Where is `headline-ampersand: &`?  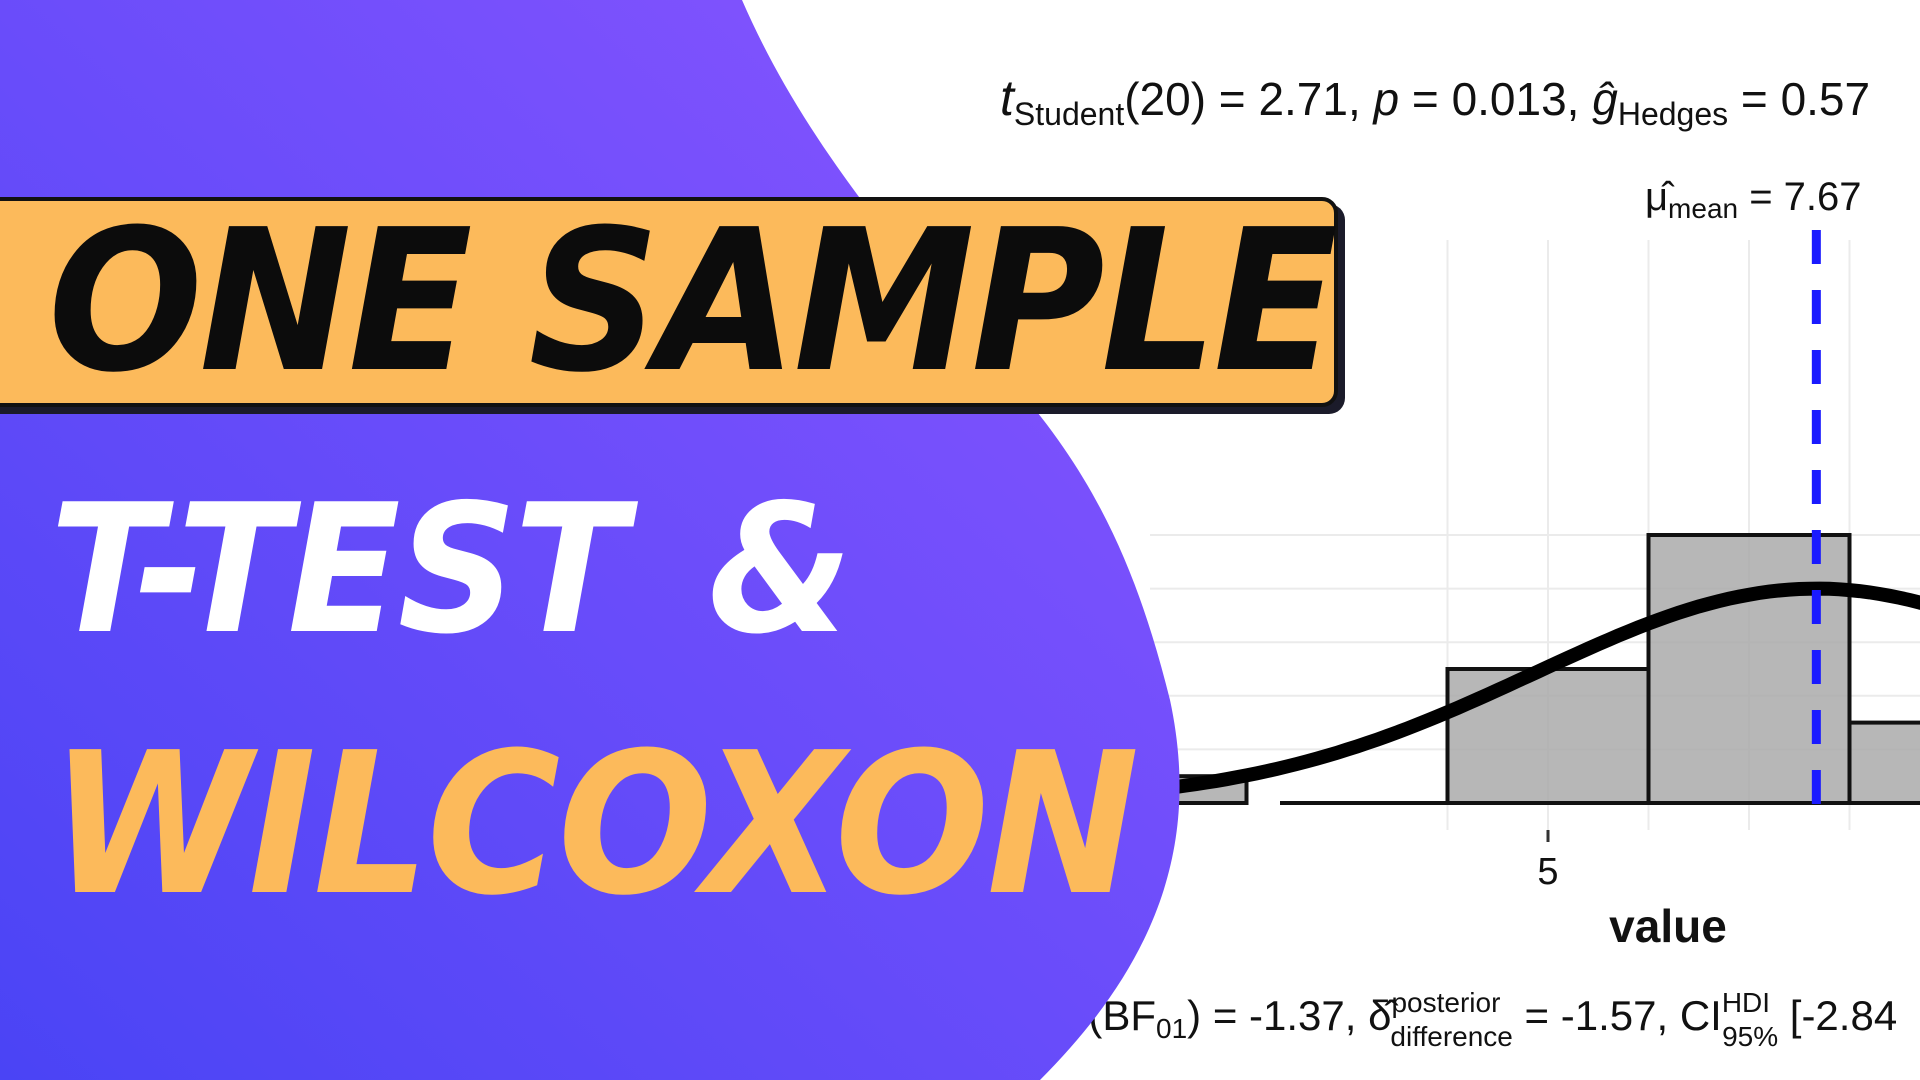 headline-ampersand: & is located at coordinates (780, 569).